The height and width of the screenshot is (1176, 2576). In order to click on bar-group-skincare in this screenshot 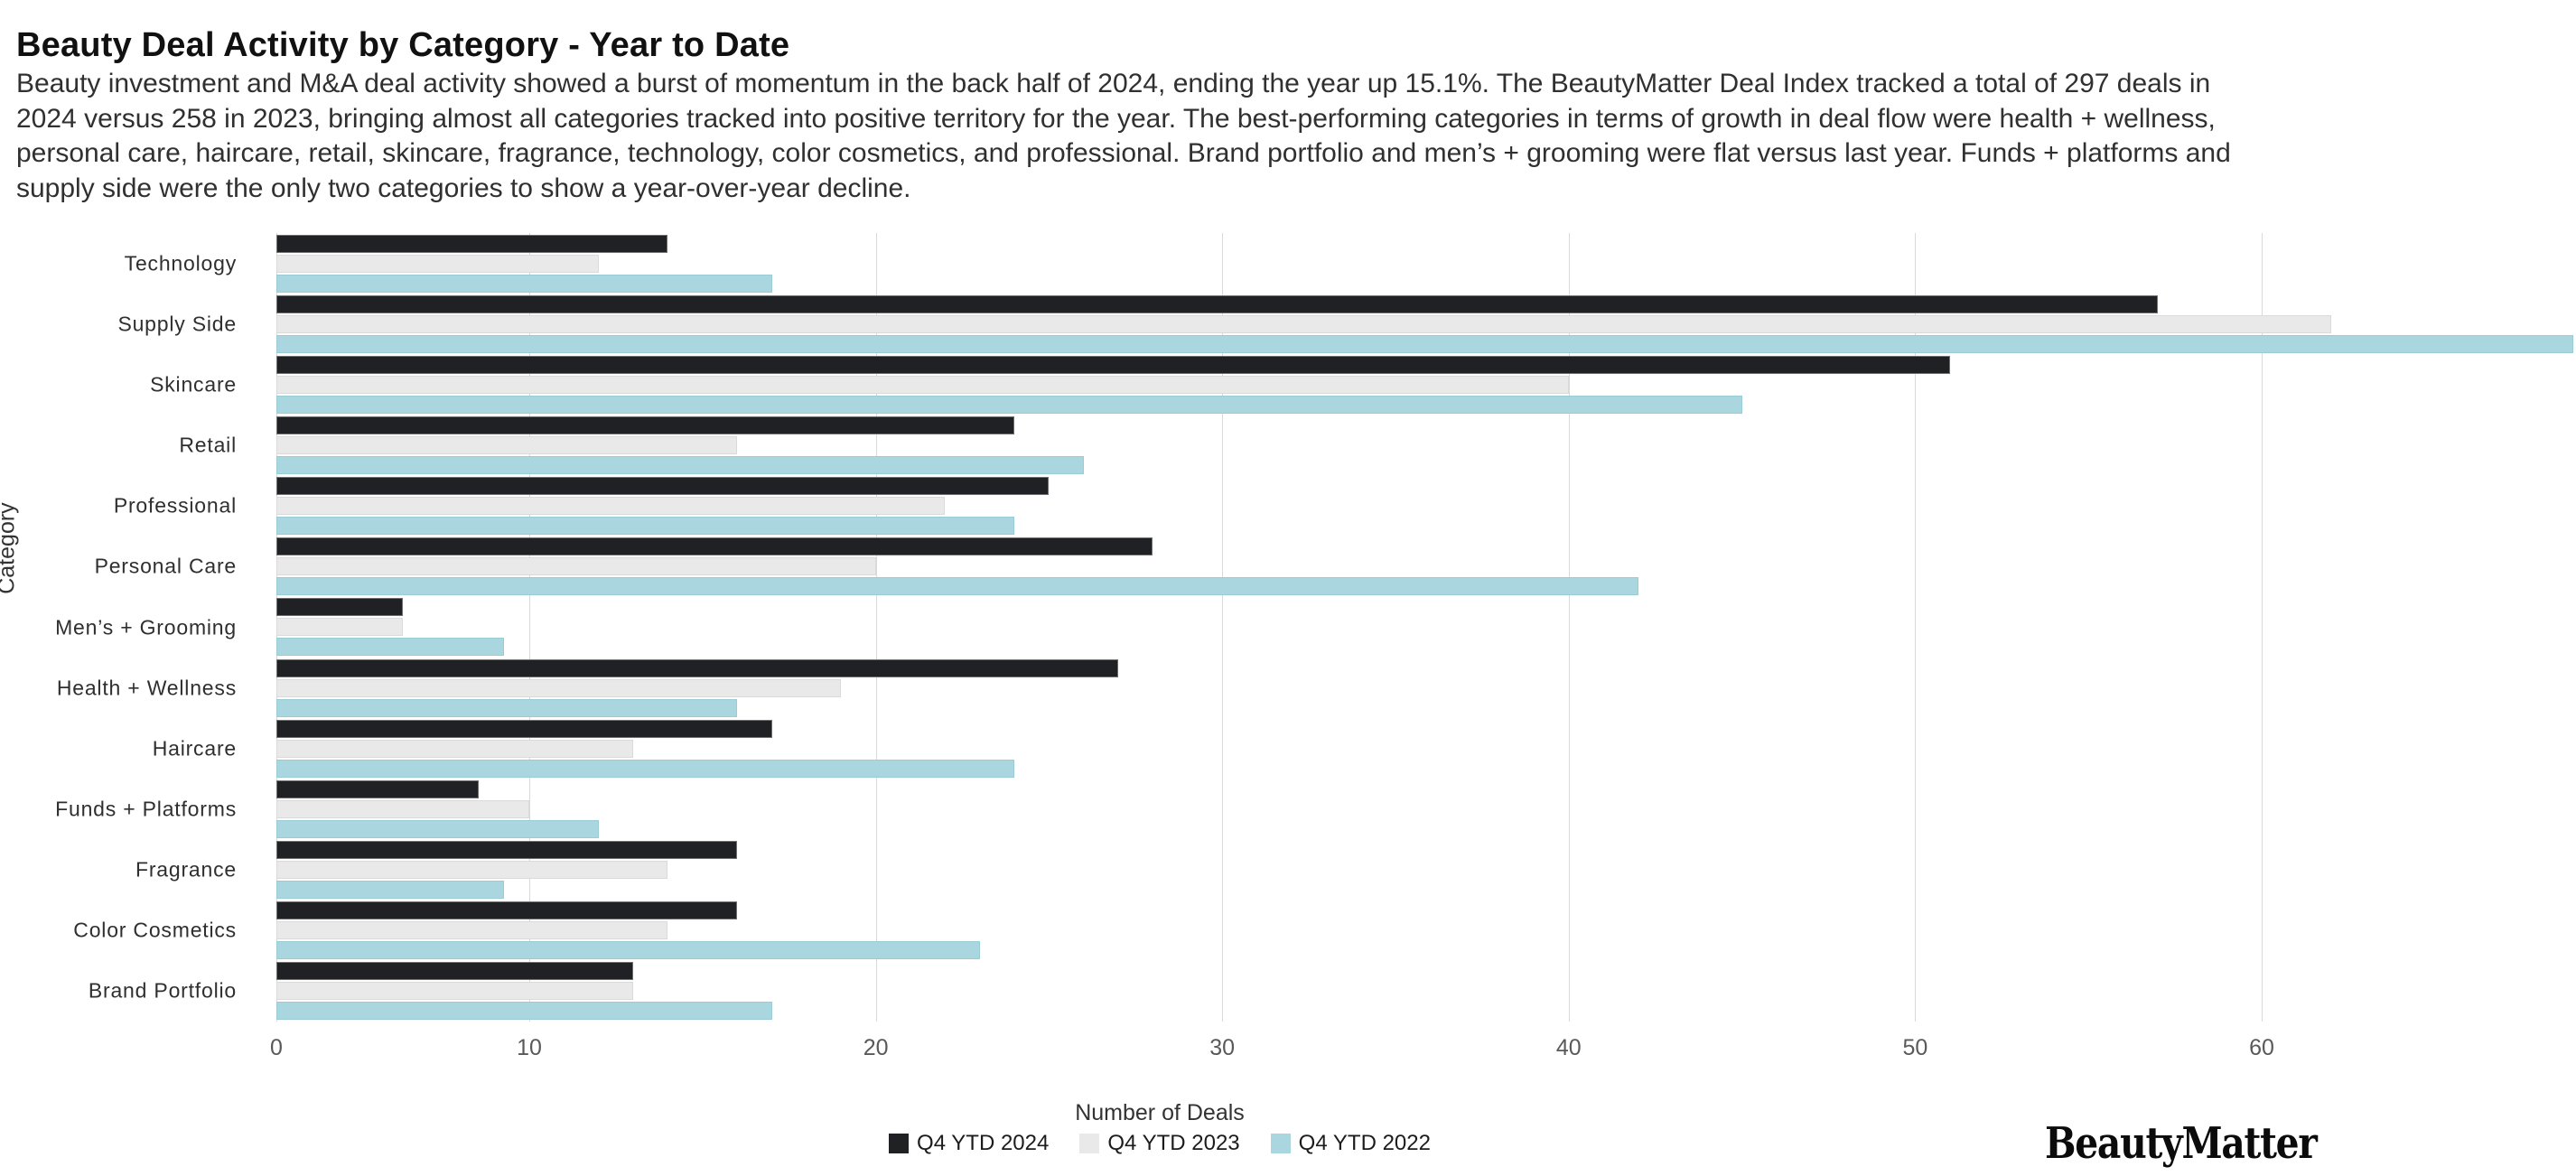, I will do `click(1426, 384)`.